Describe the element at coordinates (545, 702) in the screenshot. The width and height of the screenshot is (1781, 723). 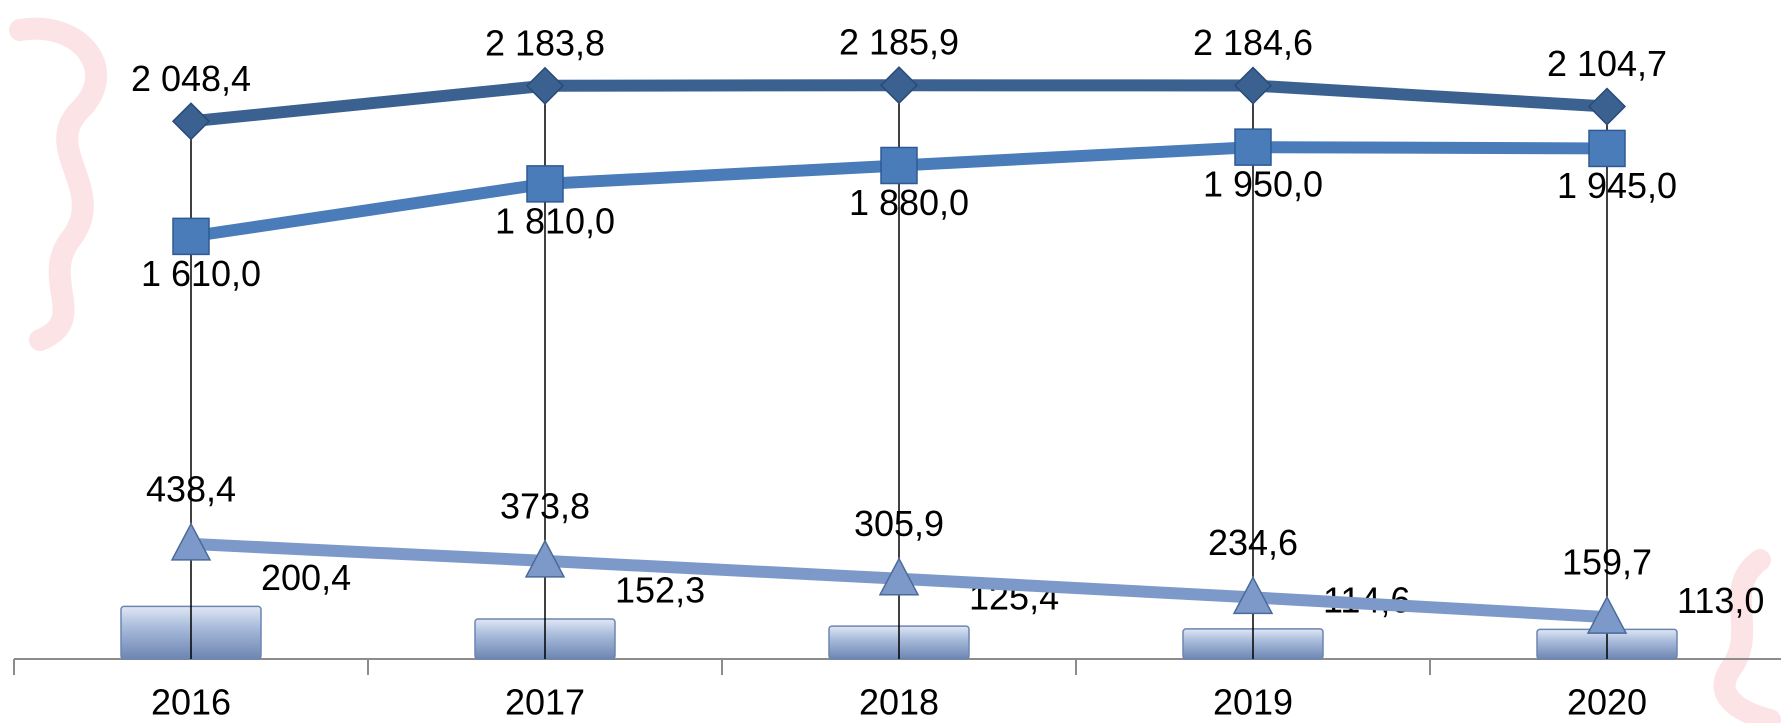
I see `x-tick-label: 2017` at that location.